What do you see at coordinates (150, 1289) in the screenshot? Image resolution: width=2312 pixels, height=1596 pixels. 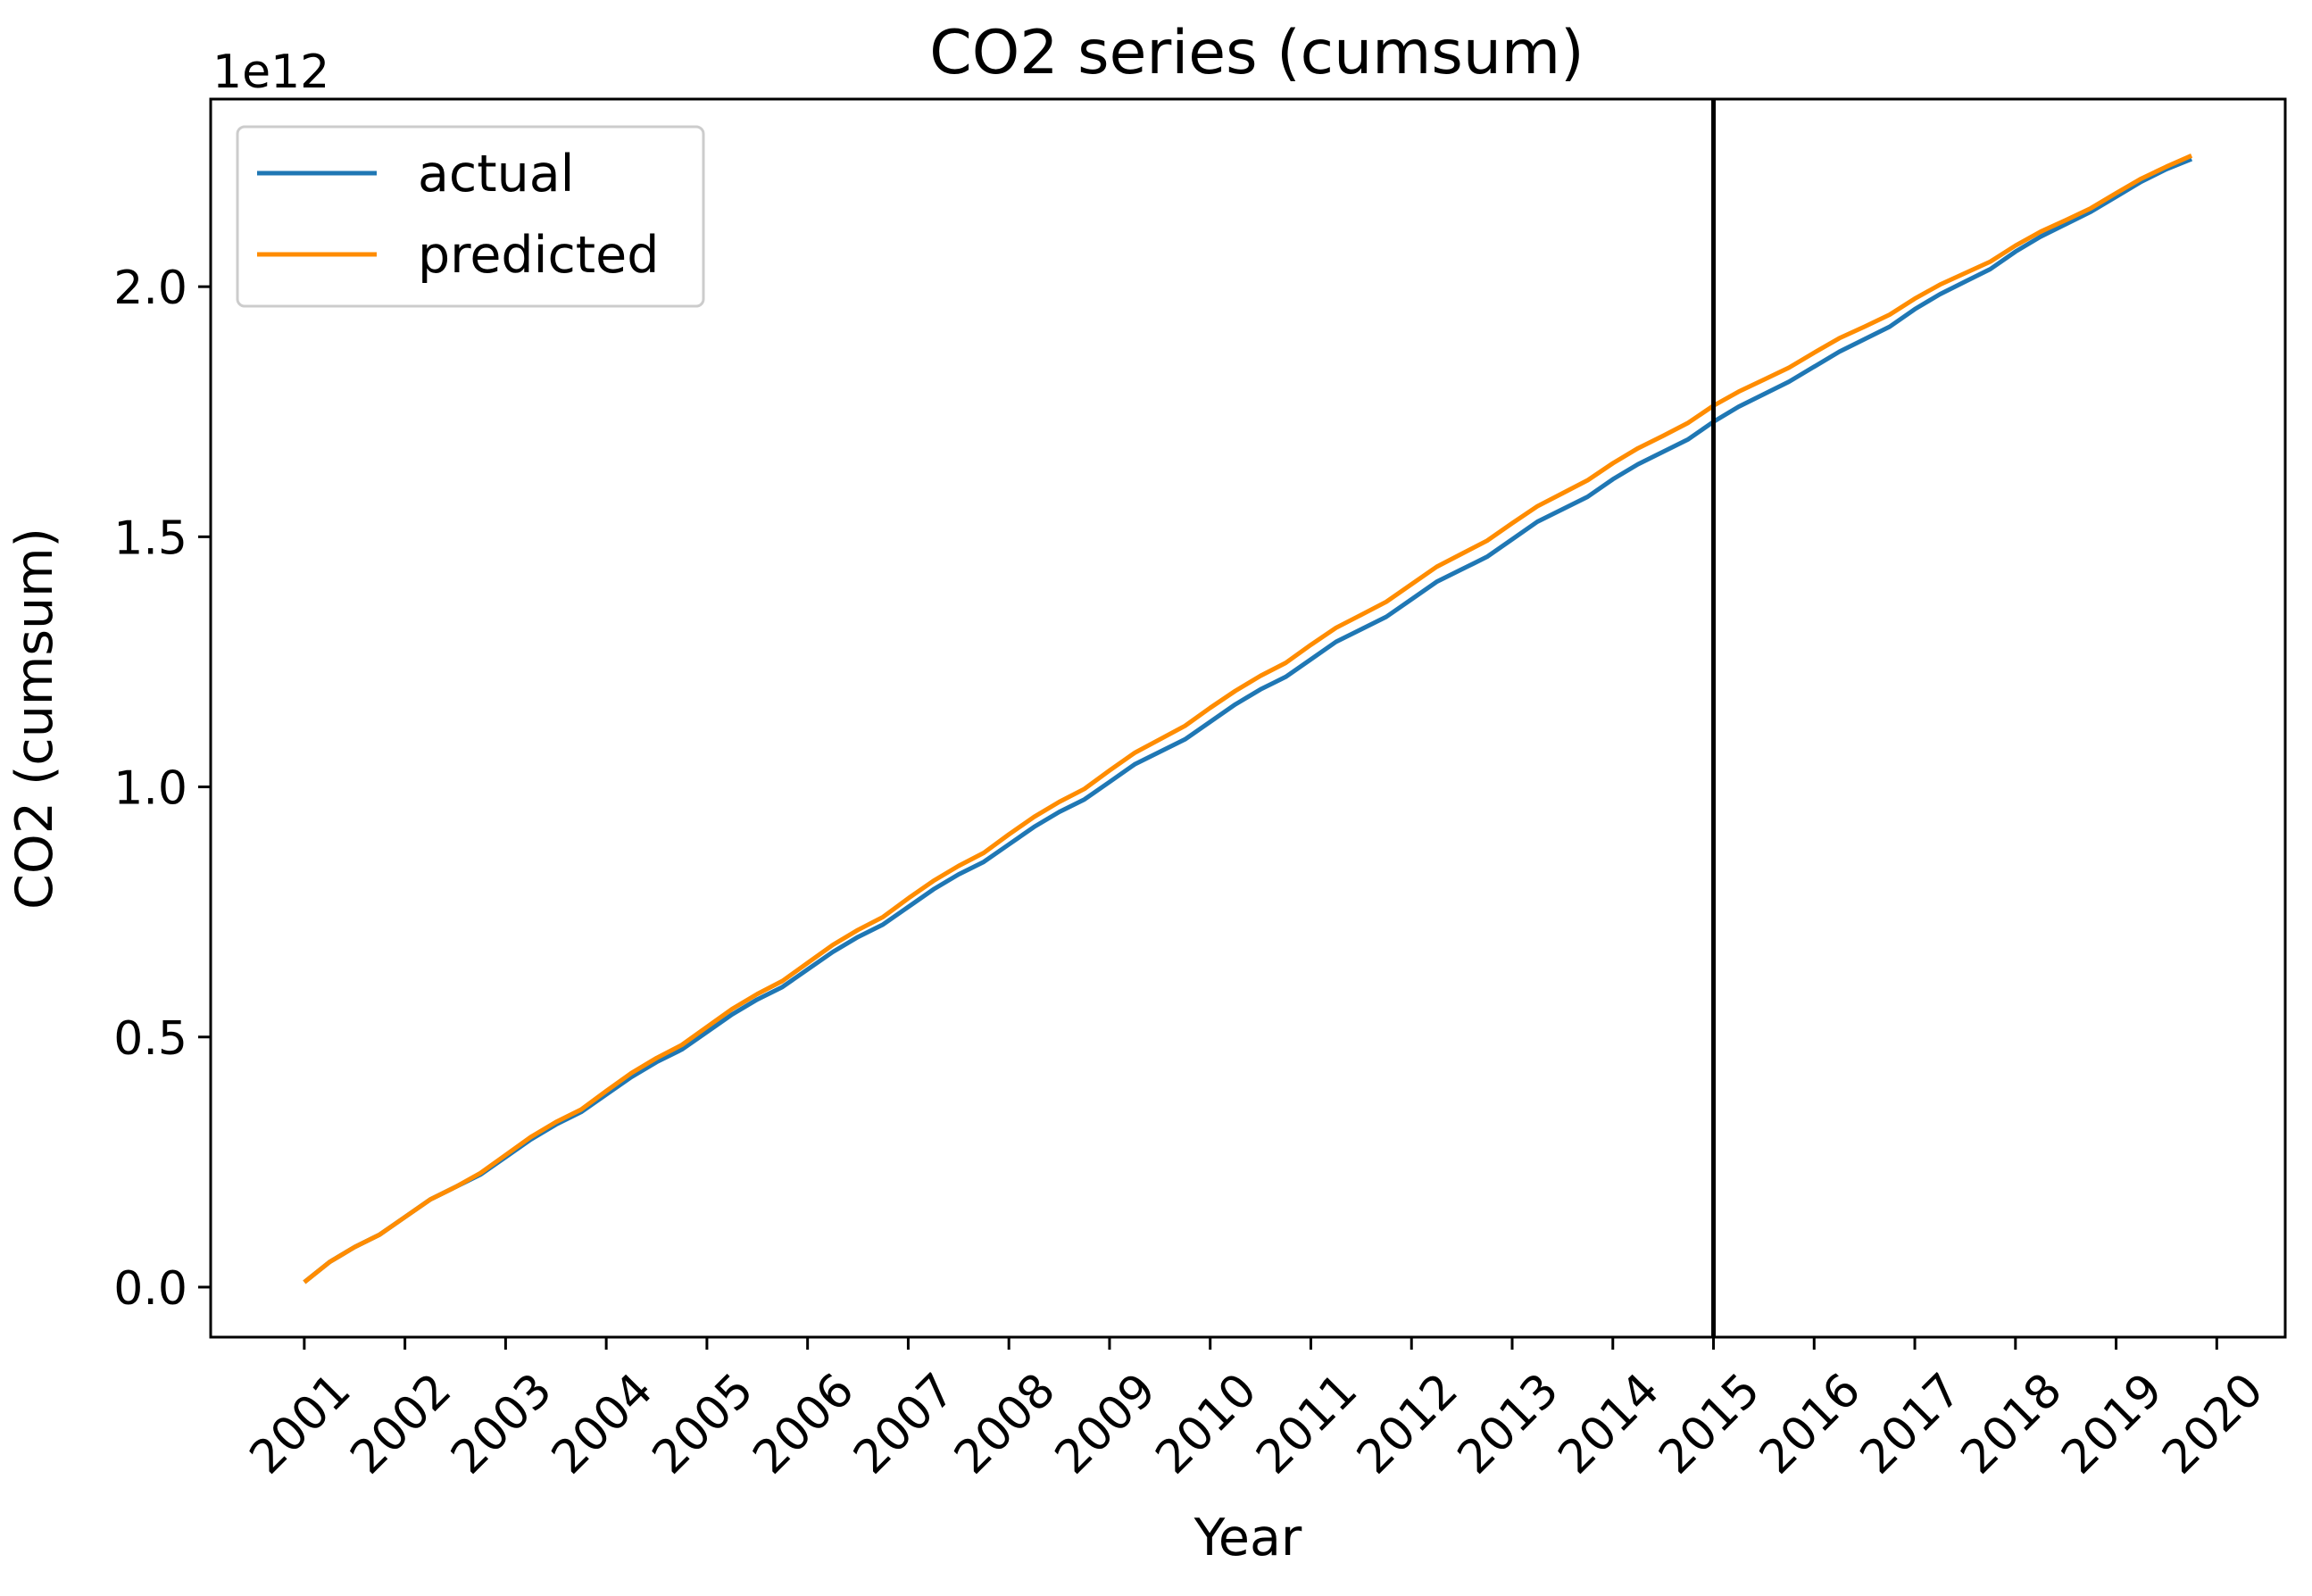 I see `y-tick-label: 0.0` at bounding box center [150, 1289].